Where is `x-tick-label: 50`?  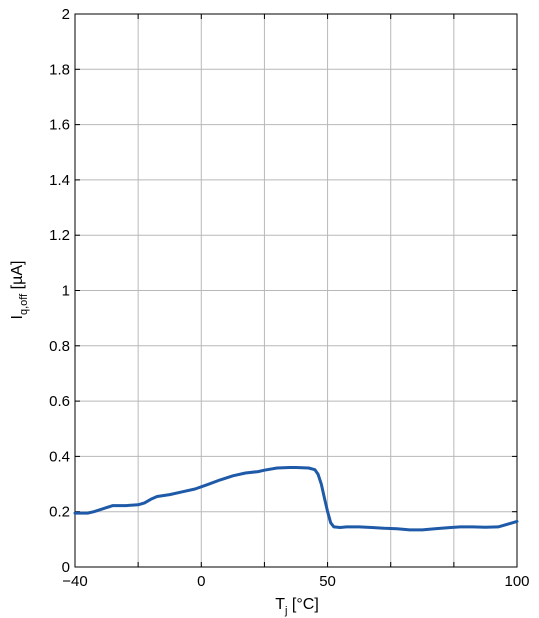
x-tick-label: 50 is located at coordinates (327, 581).